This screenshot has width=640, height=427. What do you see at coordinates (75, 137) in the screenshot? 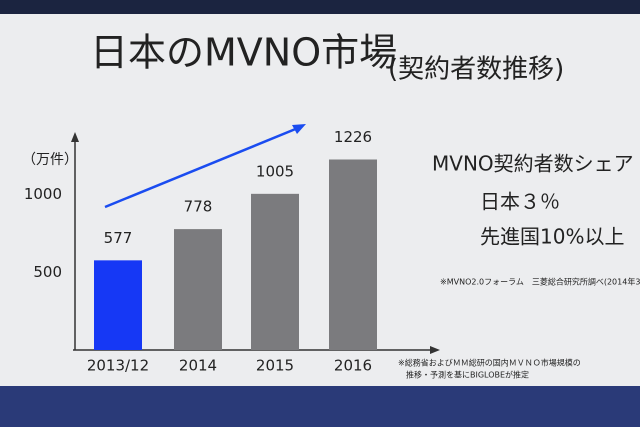
I see `y-axis-arrow` at bounding box center [75, 137].